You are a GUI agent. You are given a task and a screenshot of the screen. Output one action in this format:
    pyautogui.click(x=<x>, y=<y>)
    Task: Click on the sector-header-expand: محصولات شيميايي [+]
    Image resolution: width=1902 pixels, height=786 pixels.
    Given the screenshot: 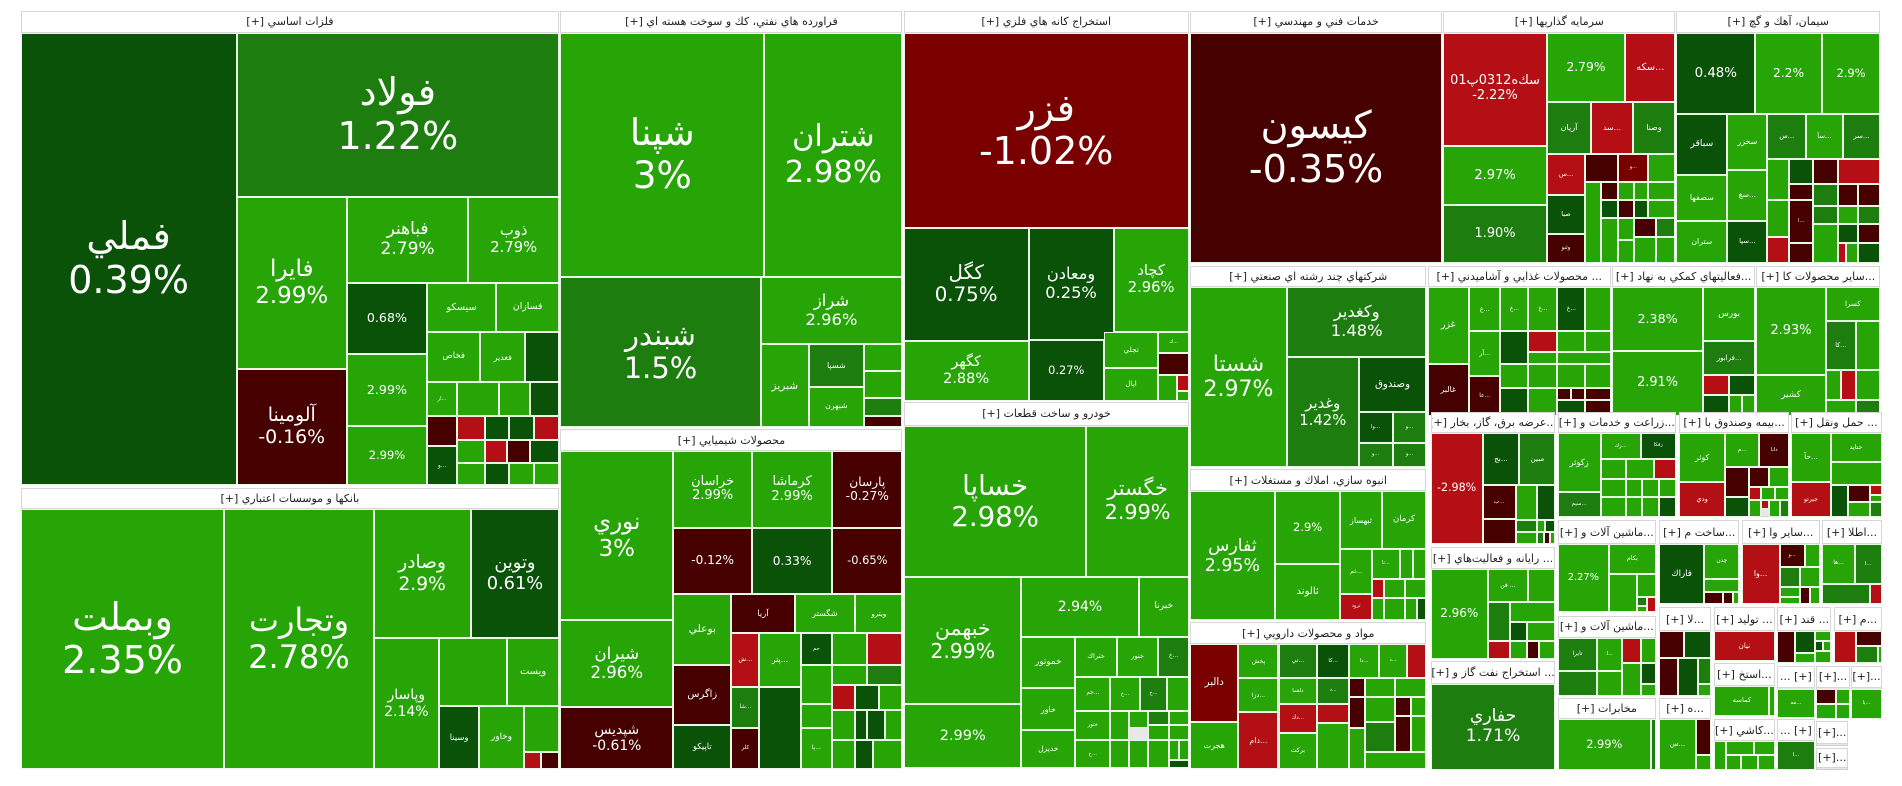 What is the action you would take?
    pyautogui.click(x=731, y=440)
    